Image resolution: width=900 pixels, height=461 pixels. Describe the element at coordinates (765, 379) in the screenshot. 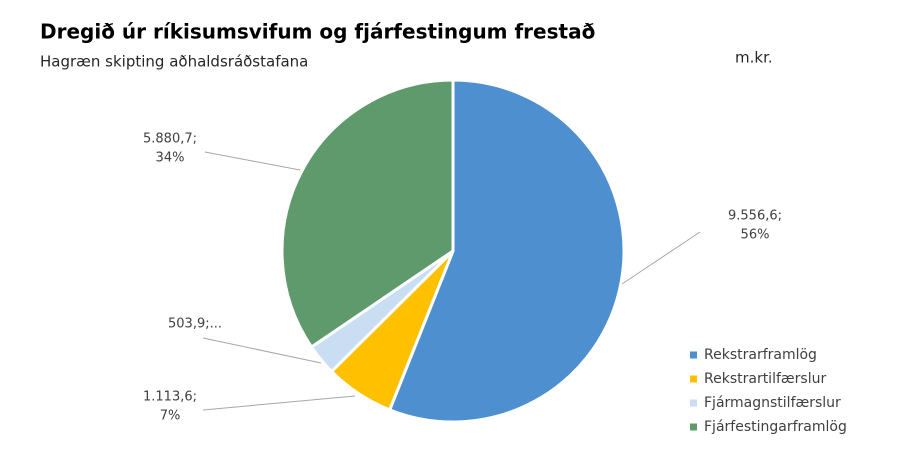

I see `legend-label: Rekstrartilfærslur` at that location.